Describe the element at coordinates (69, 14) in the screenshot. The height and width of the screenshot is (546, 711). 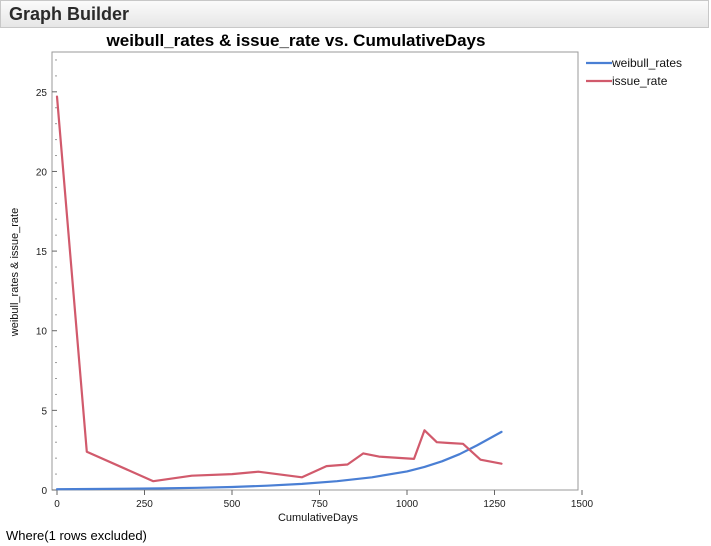
I see `window-title: Graph Builder` at that location.